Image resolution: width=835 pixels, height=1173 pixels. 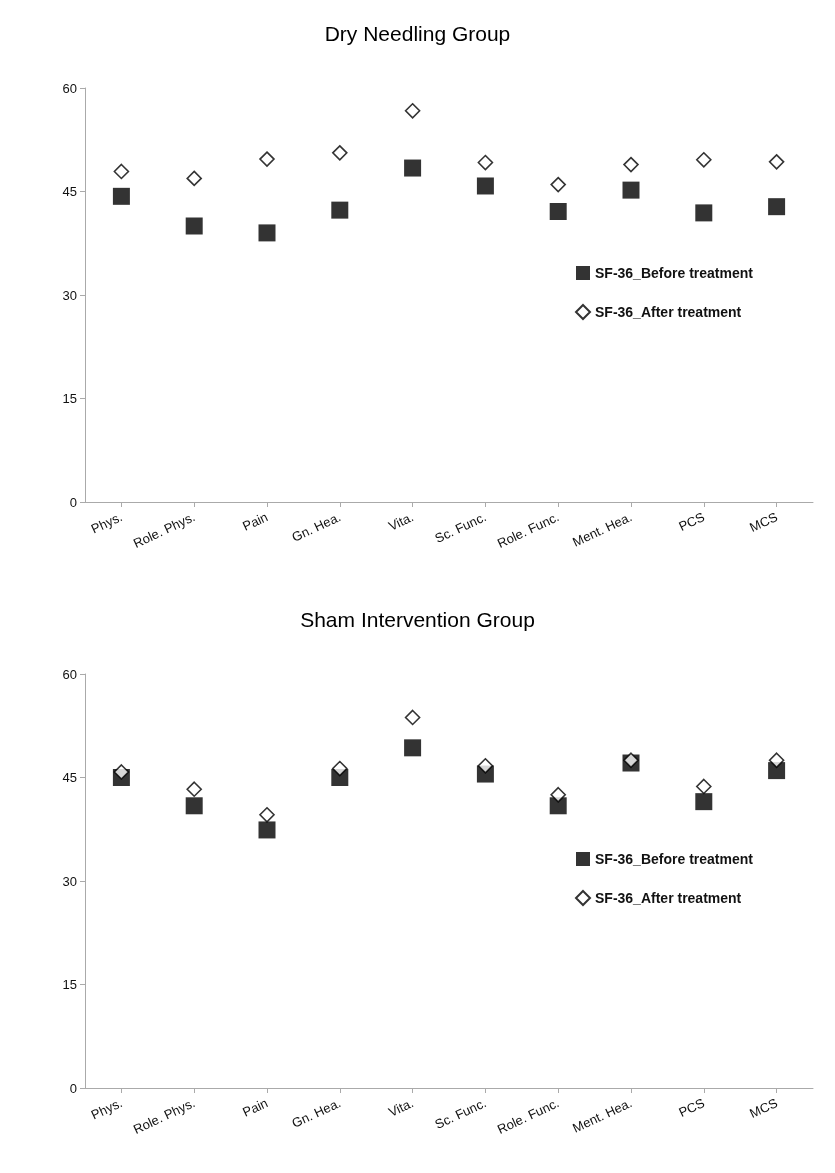 I want to click on chart-title: Sham Intervention Group, so click(x=417, y=619).